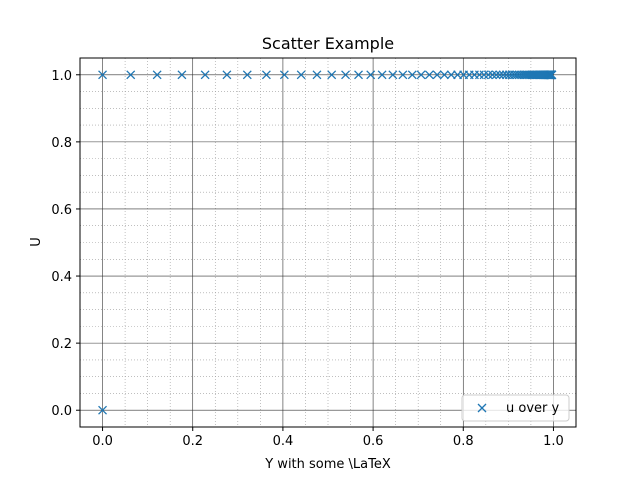 This screenshot has height=480, width=640. Describe the element at coordinates (61, 344) in the screenshot. I see `y-tick-label: 0.2` at that location.